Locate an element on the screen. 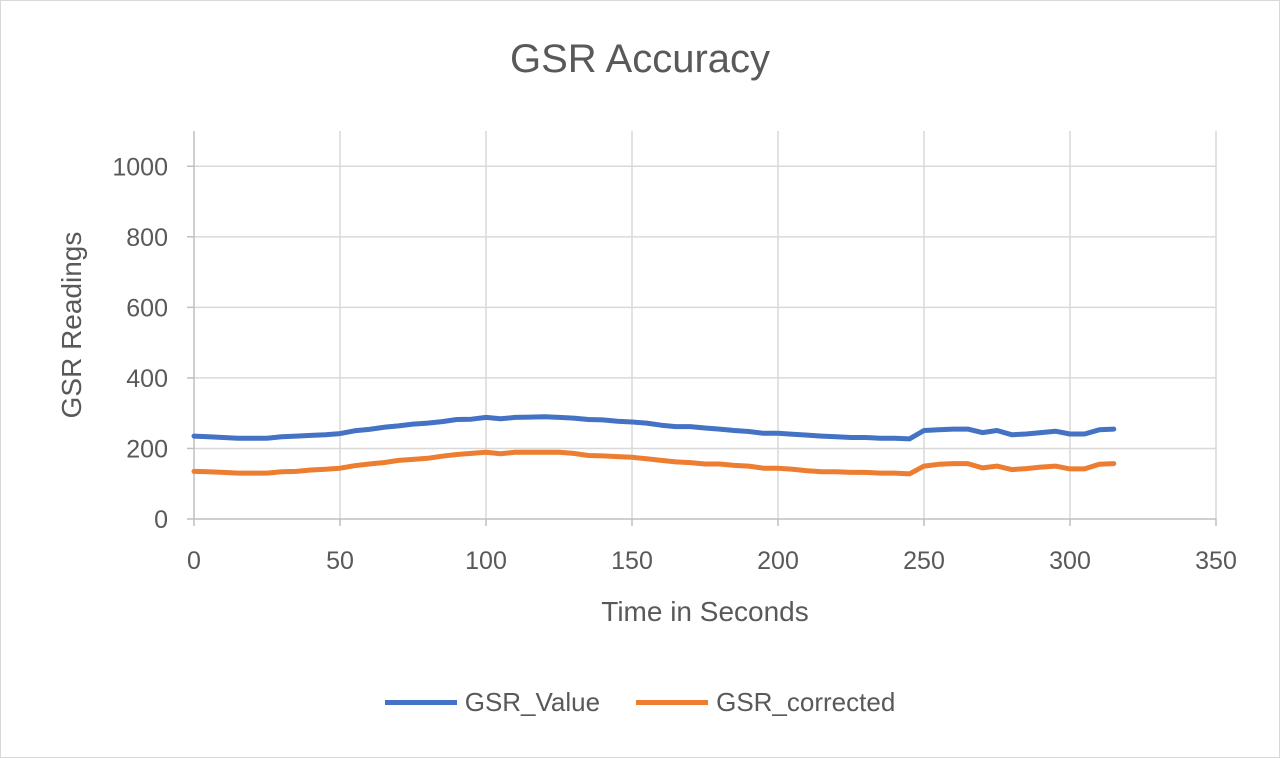 This screenshot has width=1280, height=758. x-tick-label: 200 is located at coordinates (778, 561).